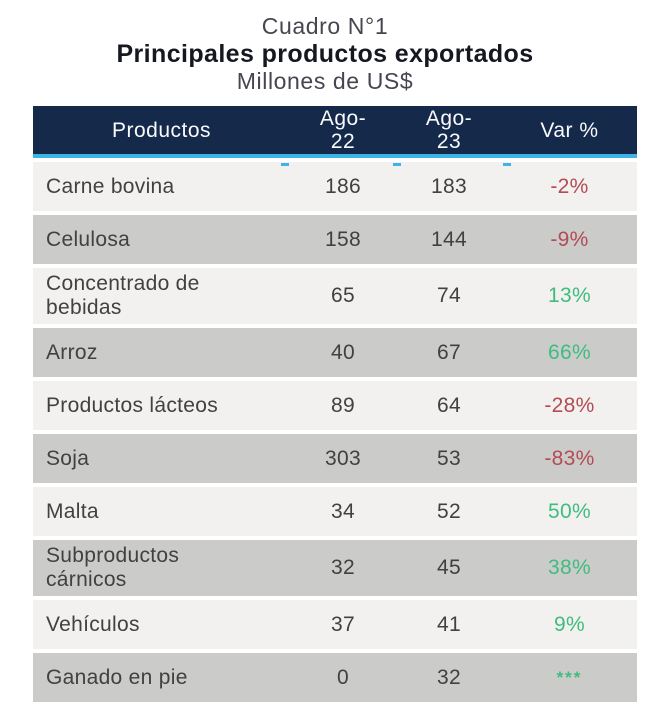 The image size is (650, 719). I want to click on cell-var-percent: -2%, so click(569, 184).